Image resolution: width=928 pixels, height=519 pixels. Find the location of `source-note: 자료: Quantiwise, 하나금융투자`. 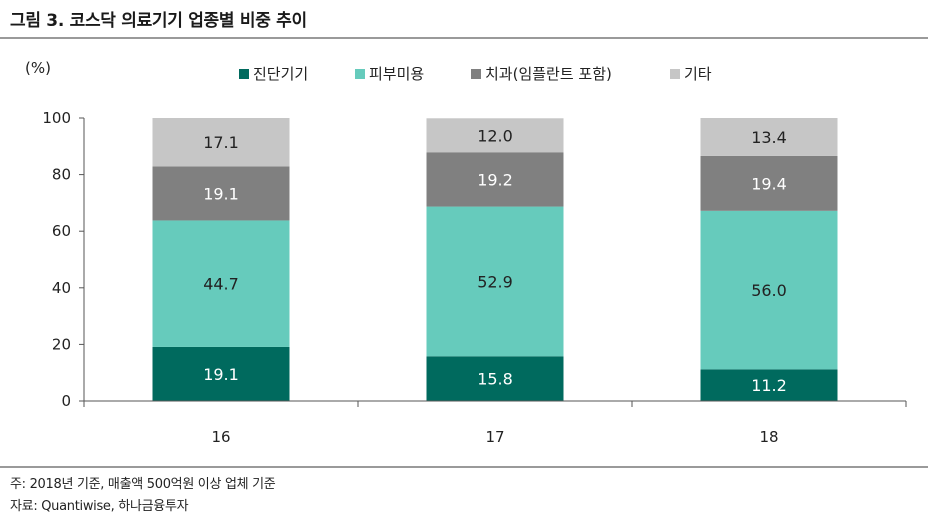

source-note: 자료: Quantiwise, 하나금융투자 is located at coordinates (99, 506).